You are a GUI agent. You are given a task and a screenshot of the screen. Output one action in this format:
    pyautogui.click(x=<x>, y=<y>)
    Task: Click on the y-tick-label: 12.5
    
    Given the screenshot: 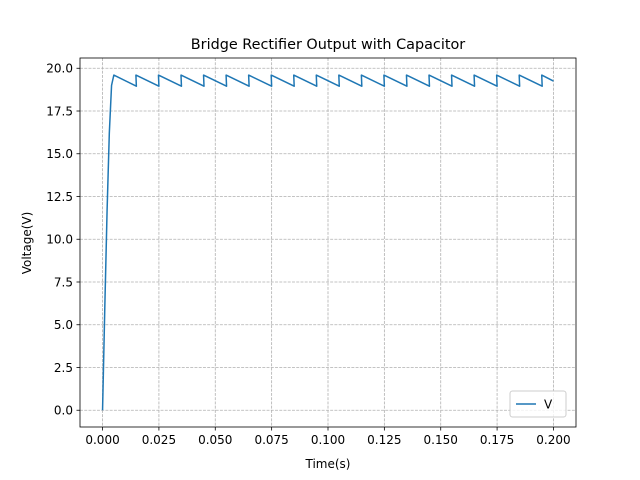 What is the action you would take?
    pyautogui.click(x=59, y=197)
    